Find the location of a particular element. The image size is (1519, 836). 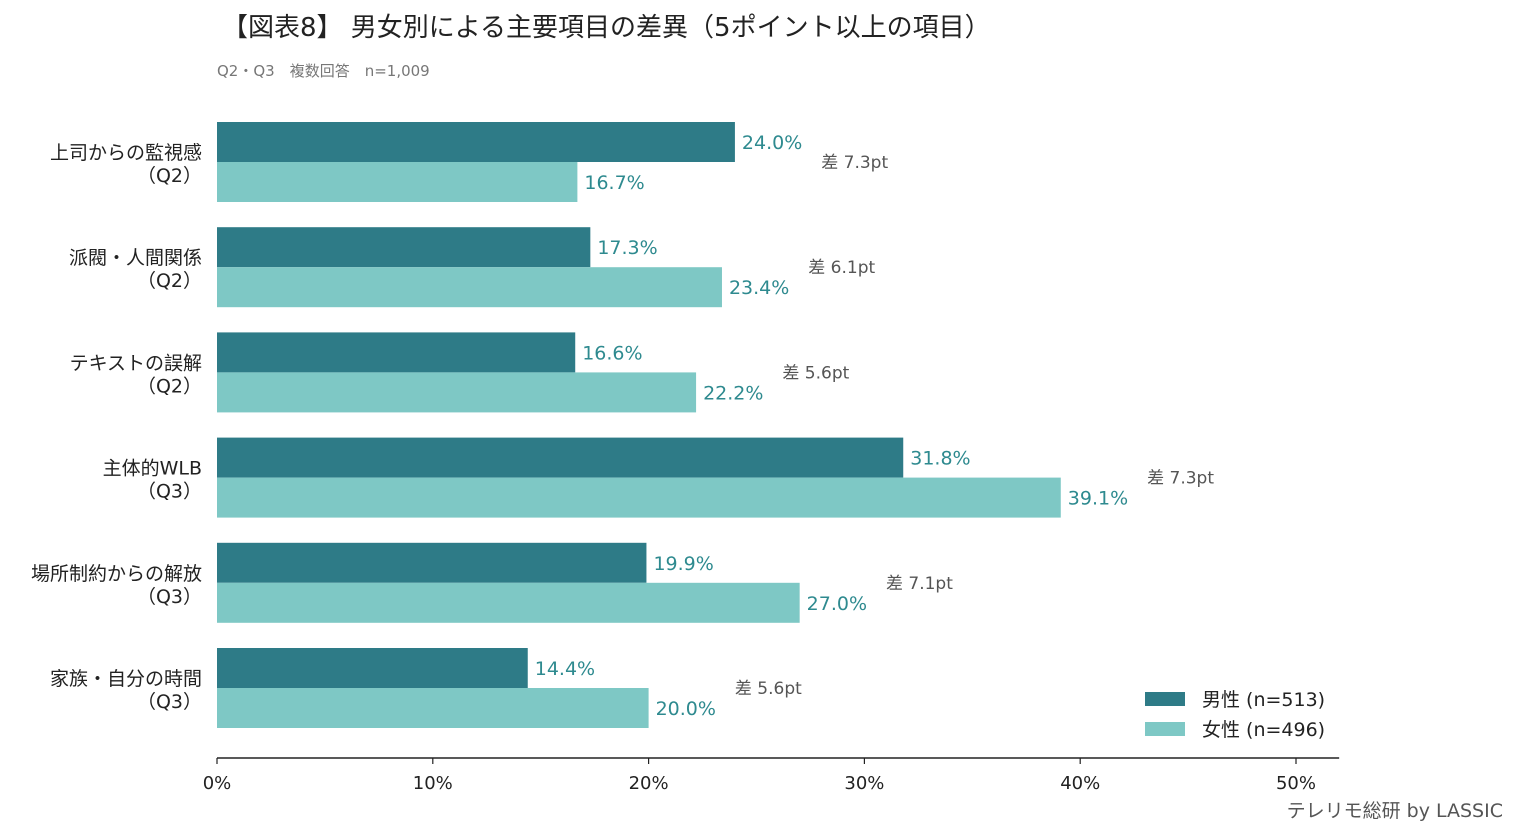

value-label: 22.2% is located at coordinates (733, 393).